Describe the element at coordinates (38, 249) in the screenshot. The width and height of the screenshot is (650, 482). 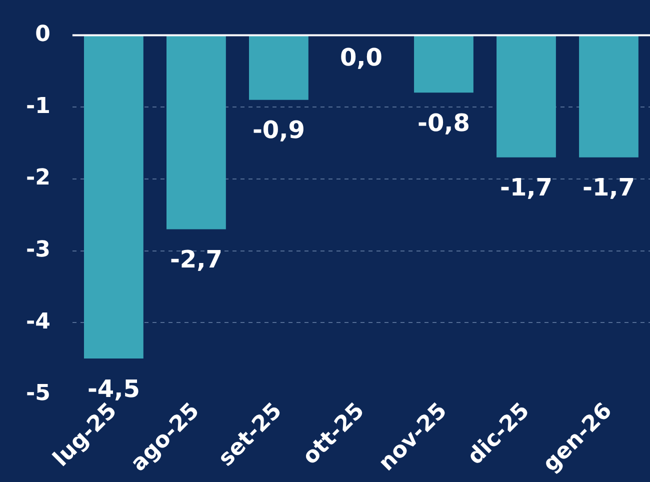
I see `y-tick-label: -3` at that location.